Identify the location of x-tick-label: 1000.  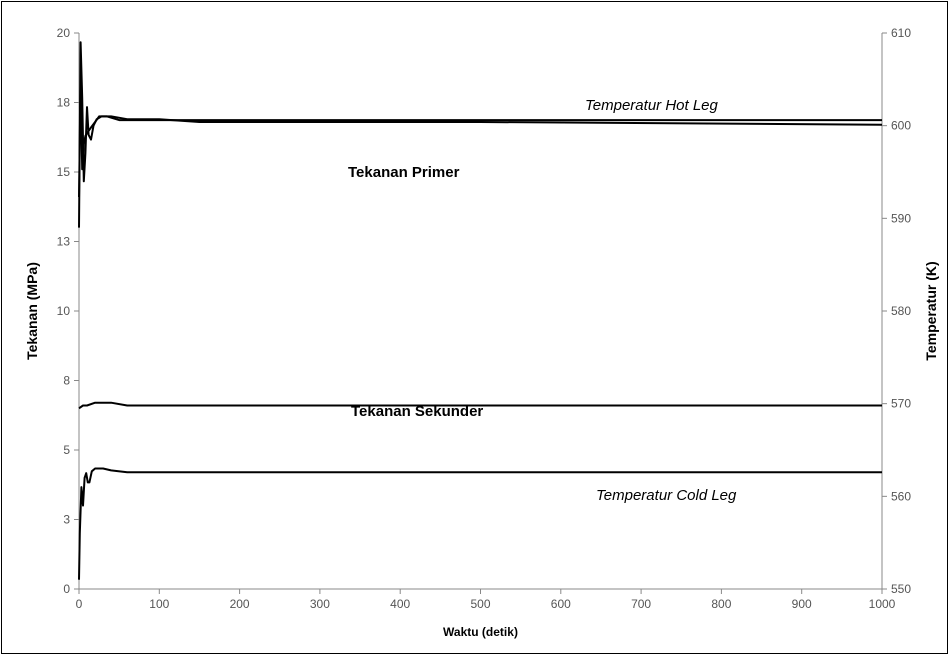
(882, 604).